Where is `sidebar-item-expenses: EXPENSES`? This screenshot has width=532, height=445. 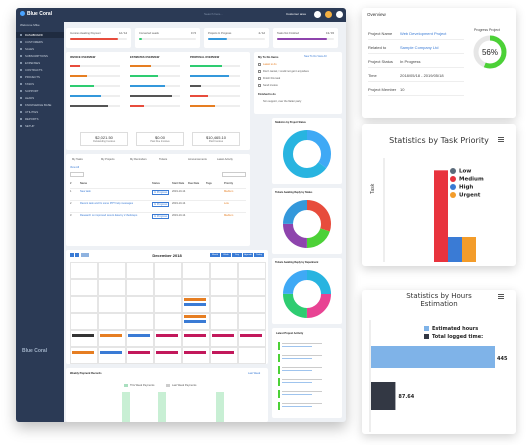
sidebar-item-expenses: EXPENSES is located at coordinates (40, 63).